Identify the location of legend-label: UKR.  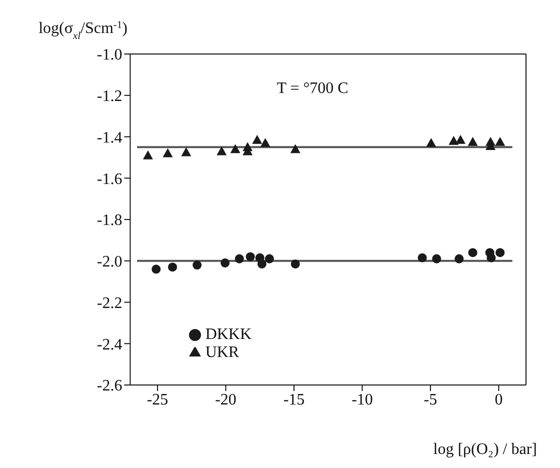
(222, 352).